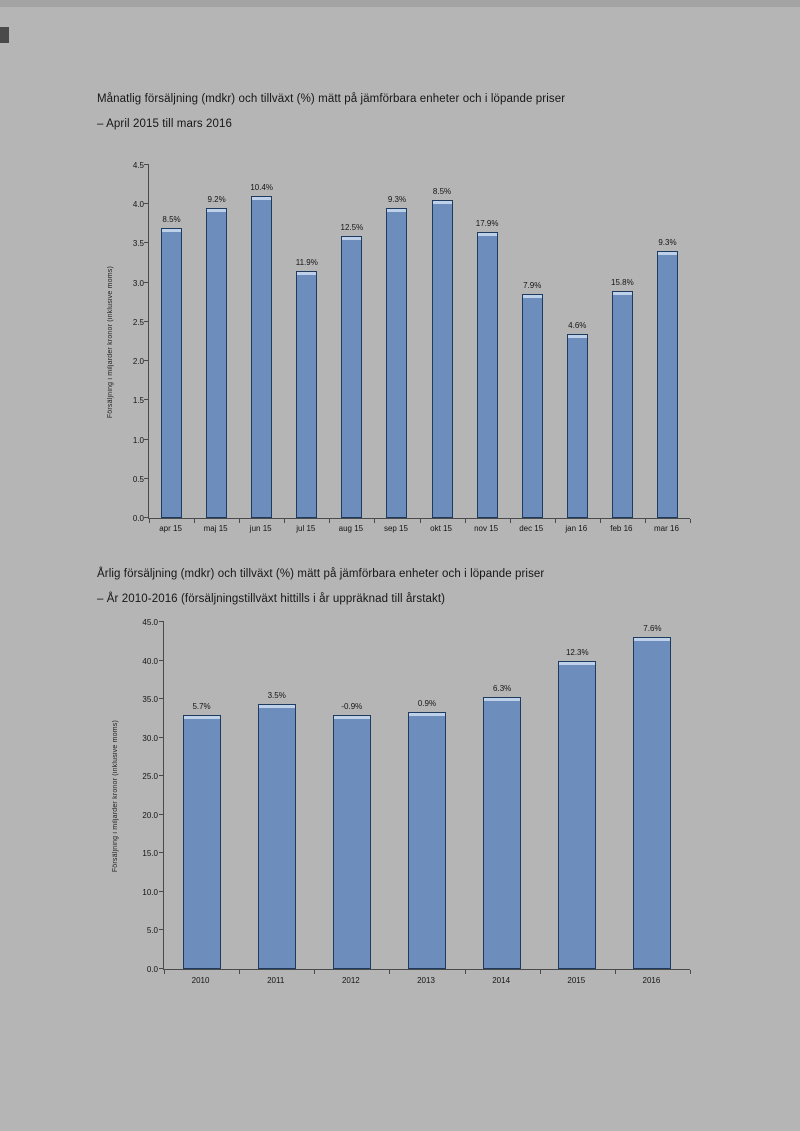  What do you see at coordinates (502, 832) in the screenshot?
I see `bar-2014` at bounding box center [502, 832].